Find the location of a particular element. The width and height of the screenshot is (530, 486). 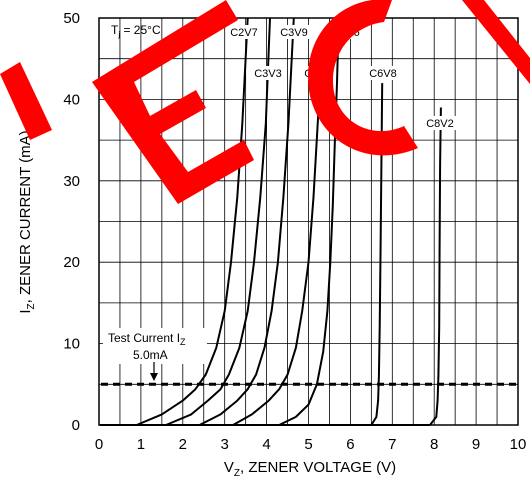

y-tick-label: 20 is located at coordinates (71, 262).